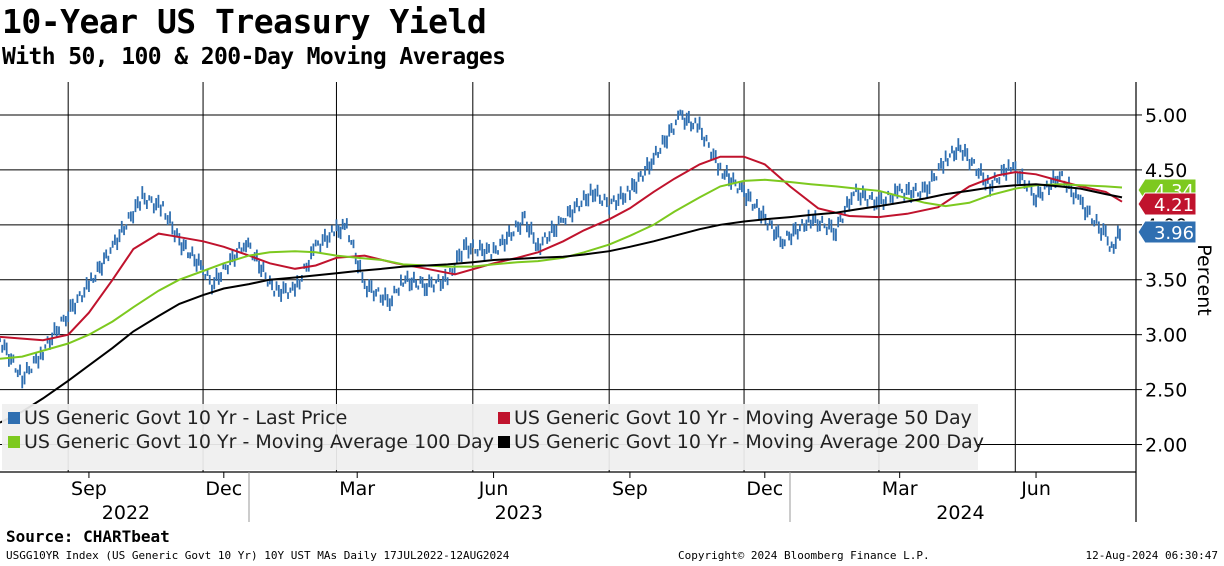 The image size is (1224, 566). I want to click on footer-timestamp: 12-Aug-2024 06:30:47, so click(1151, 555).